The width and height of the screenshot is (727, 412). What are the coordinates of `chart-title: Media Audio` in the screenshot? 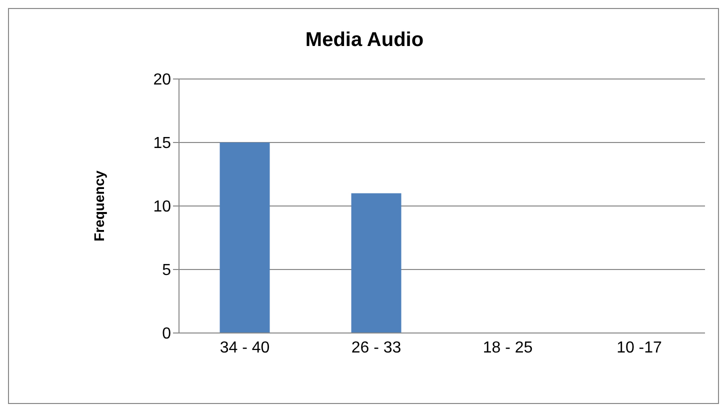 It's located at (364, 40).